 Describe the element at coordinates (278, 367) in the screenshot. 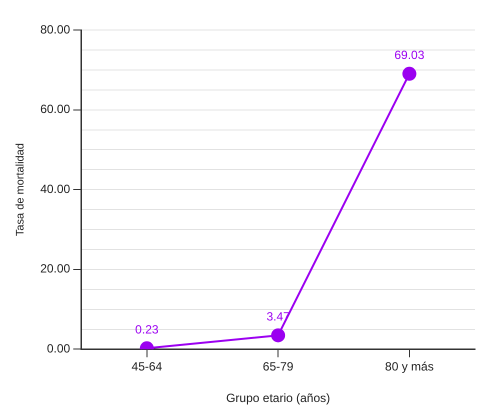

I see `x-tick-label: 65-79` at that location.